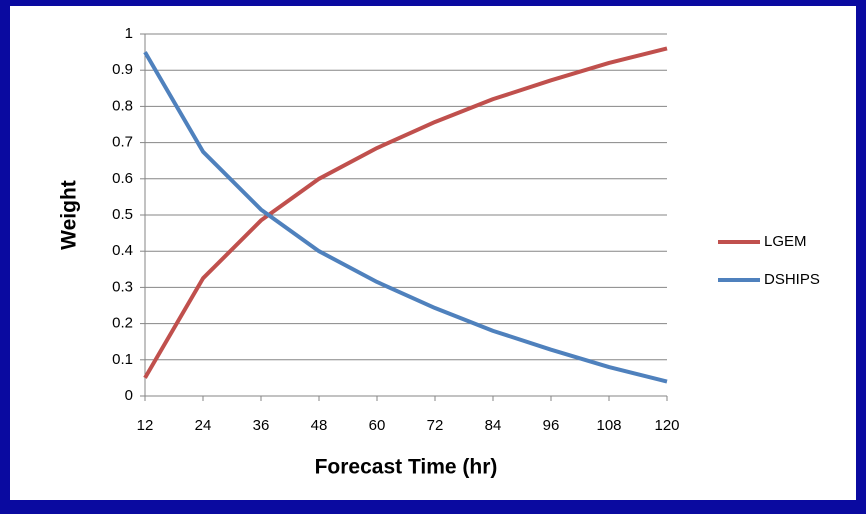 The width and height of the screenshot is (866, 514). Describe the element at coordinates (551, 425) in the screenshot. I see `x-tick-label: 96` at that location.